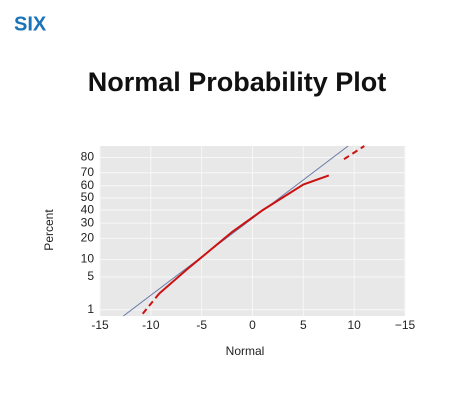 The height and width of the screenshot is (416, 474). I want to click on logo: SIX, so click(30, 24).